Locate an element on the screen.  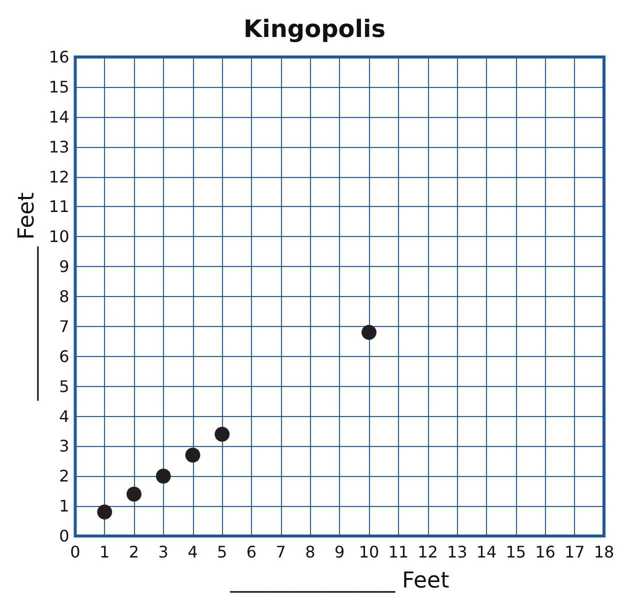
y-tick-label: 8 is located at coordinates (64, 296).